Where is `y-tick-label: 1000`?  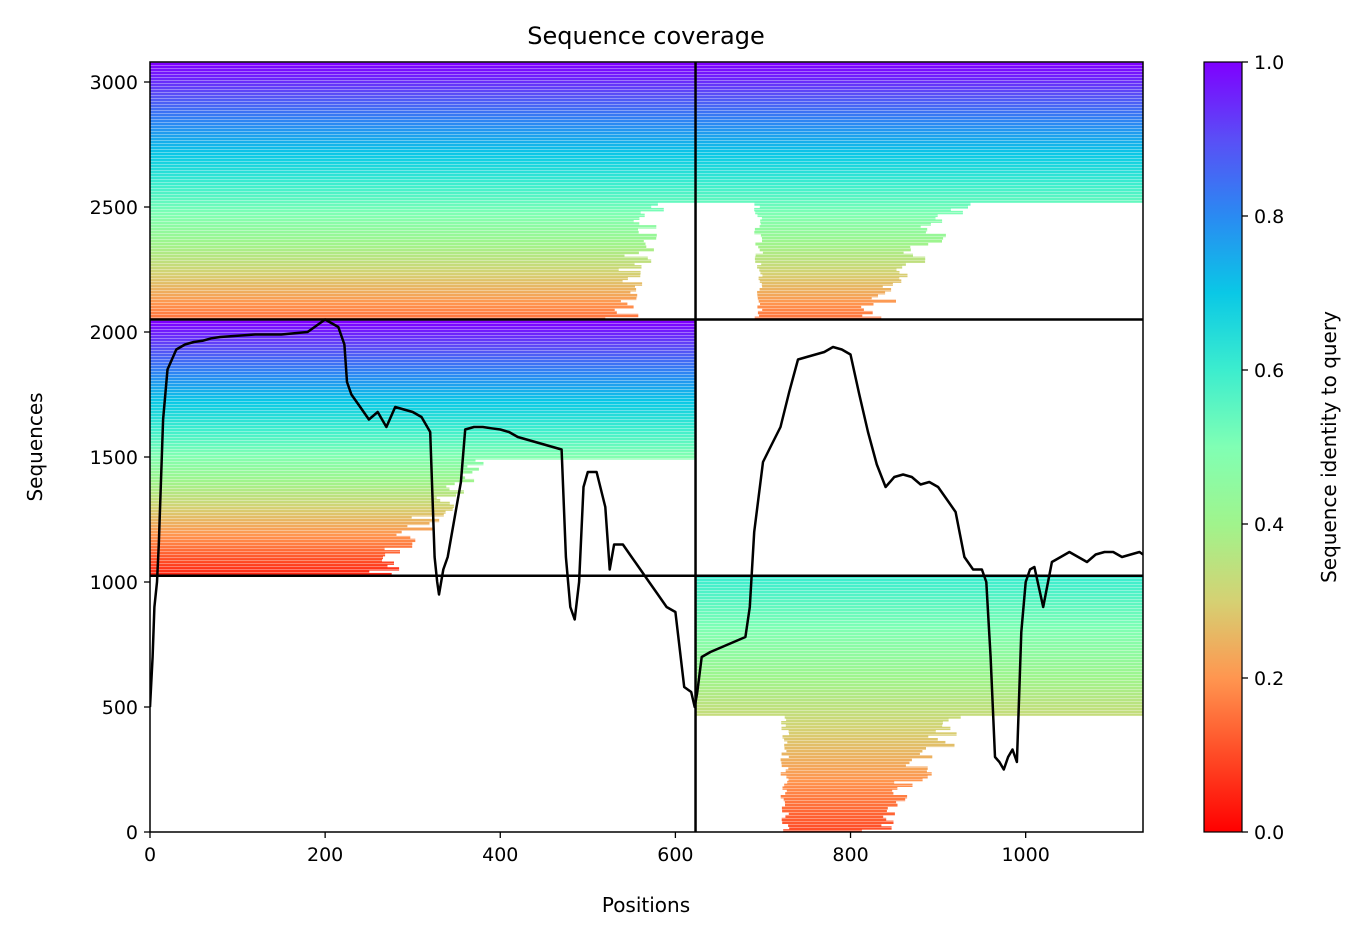
y-tick-label: 1000 is located at coordinates (114, 583).